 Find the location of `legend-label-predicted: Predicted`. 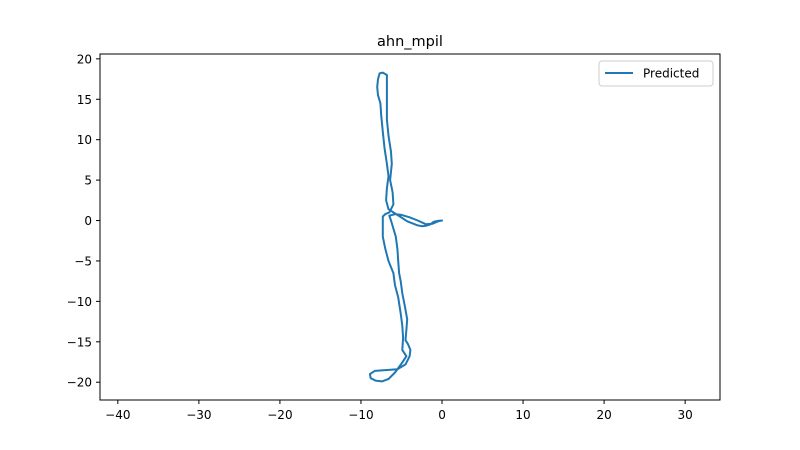

legend-label-predicted: Predicted is located at coordinates (671, 74).